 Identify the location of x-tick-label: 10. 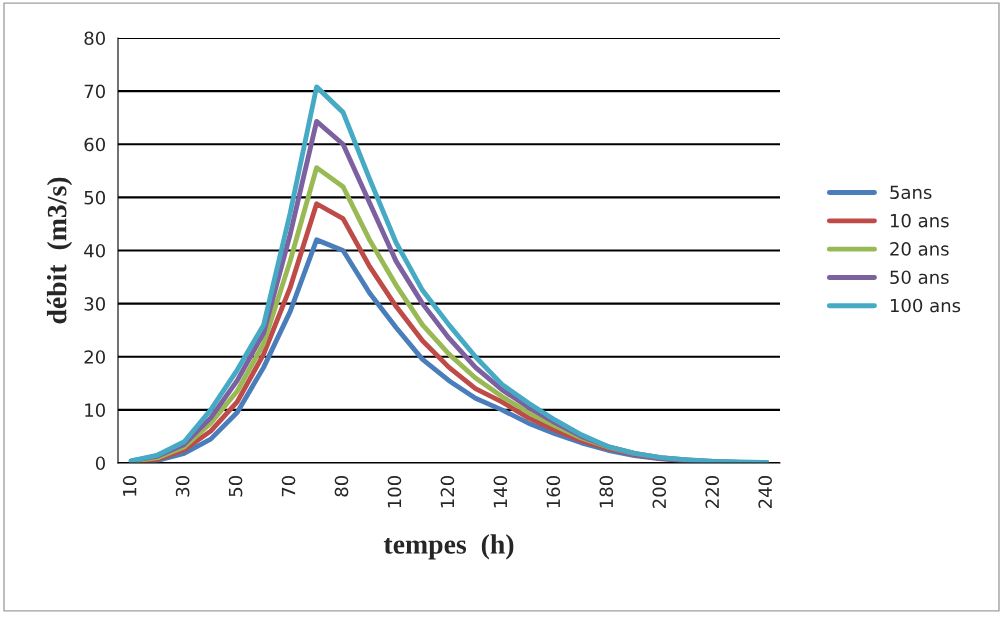
(129, 486).